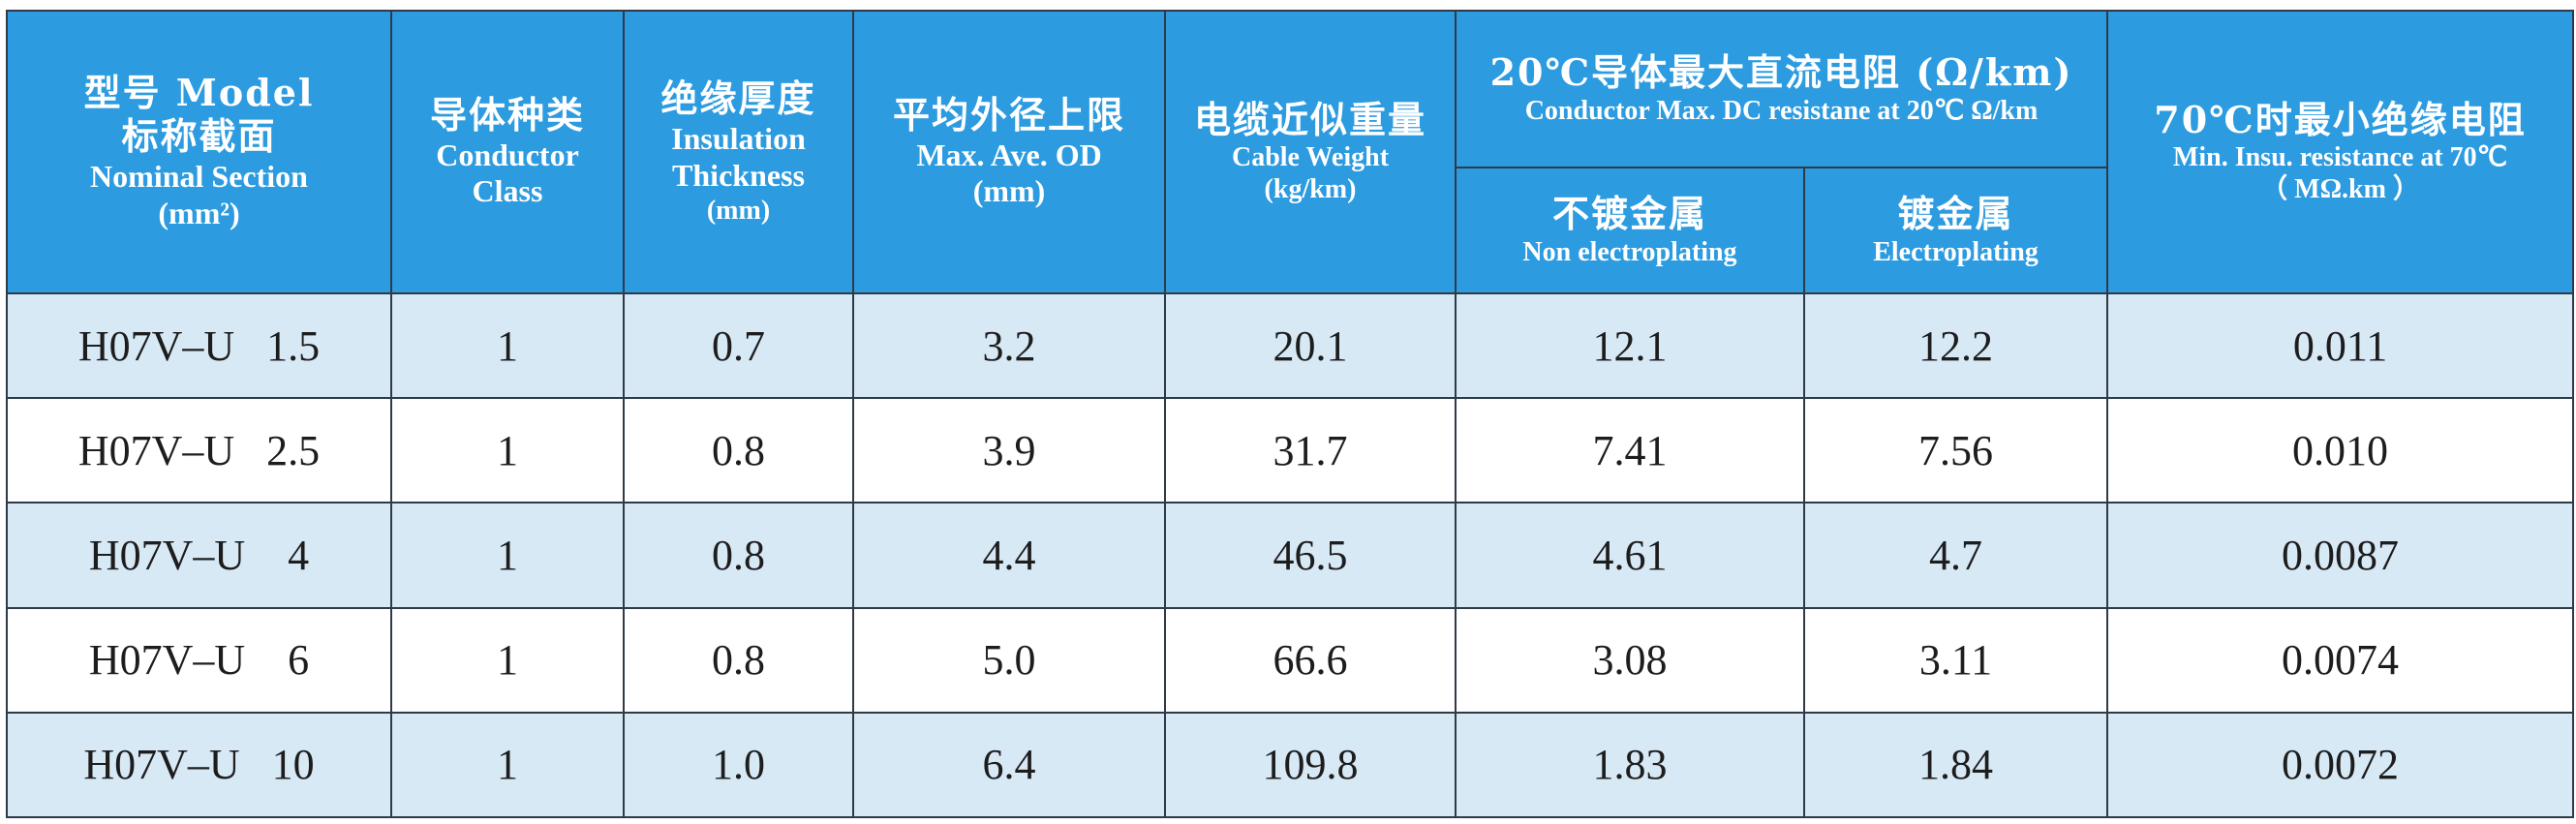 This screenshot has height=824, width=2576. What do you see at coordinates (2340, 660) in the screenshot?
I see `cell-insu-resistance: 0.0074` at bounding box center [2340, 660].